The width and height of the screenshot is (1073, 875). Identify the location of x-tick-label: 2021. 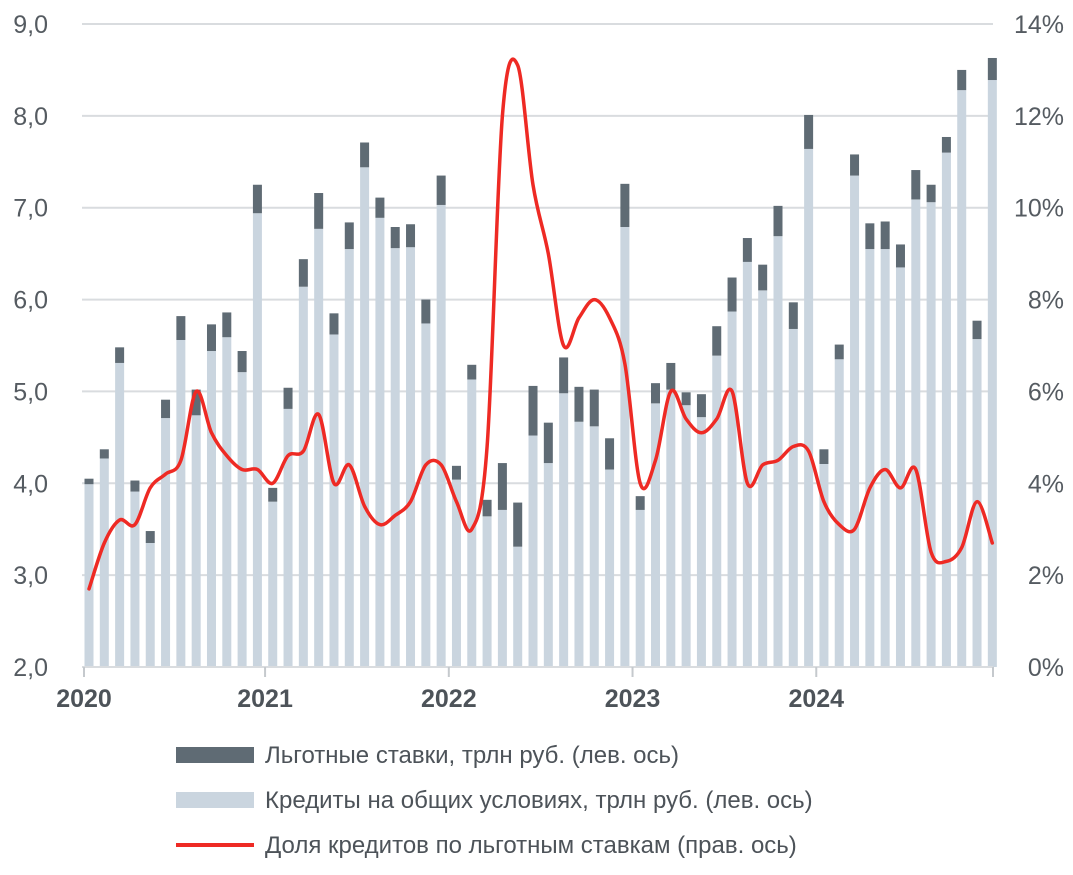
(265, 699).